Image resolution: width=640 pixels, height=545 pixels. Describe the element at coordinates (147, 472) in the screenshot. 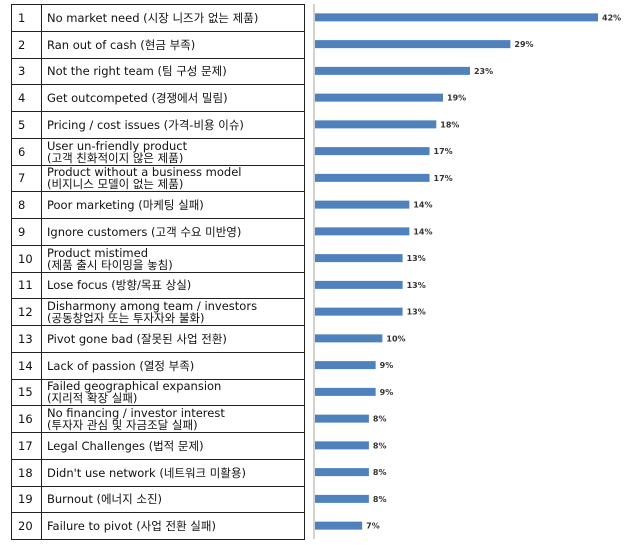

I see `reason-label: Didn't use network (네트워크 미활용)` at that location.